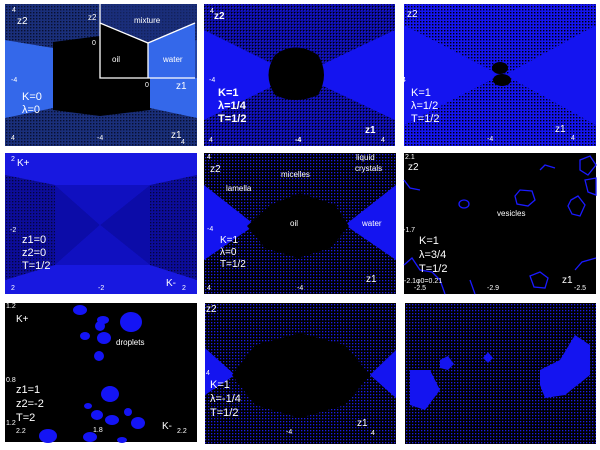 The image size is (600, 450). What do you see at coordinates (295, 174) in the screenshot?
I see `region-label-micelles: micelles` at bounding box center [295, 174].